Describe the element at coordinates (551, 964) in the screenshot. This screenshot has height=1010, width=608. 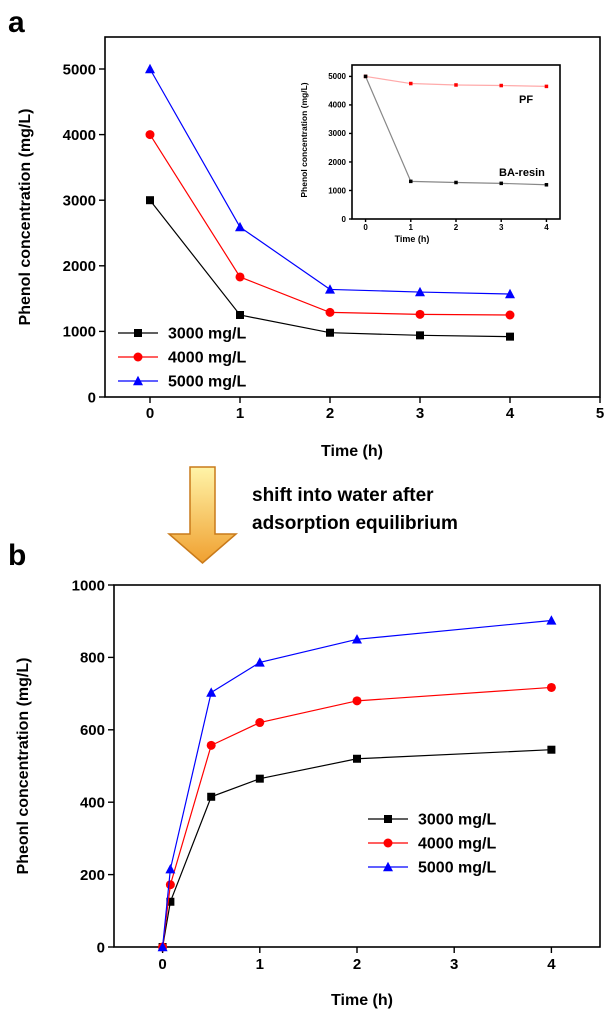
I see `chart-b-x-tick-label: 4` at that location.